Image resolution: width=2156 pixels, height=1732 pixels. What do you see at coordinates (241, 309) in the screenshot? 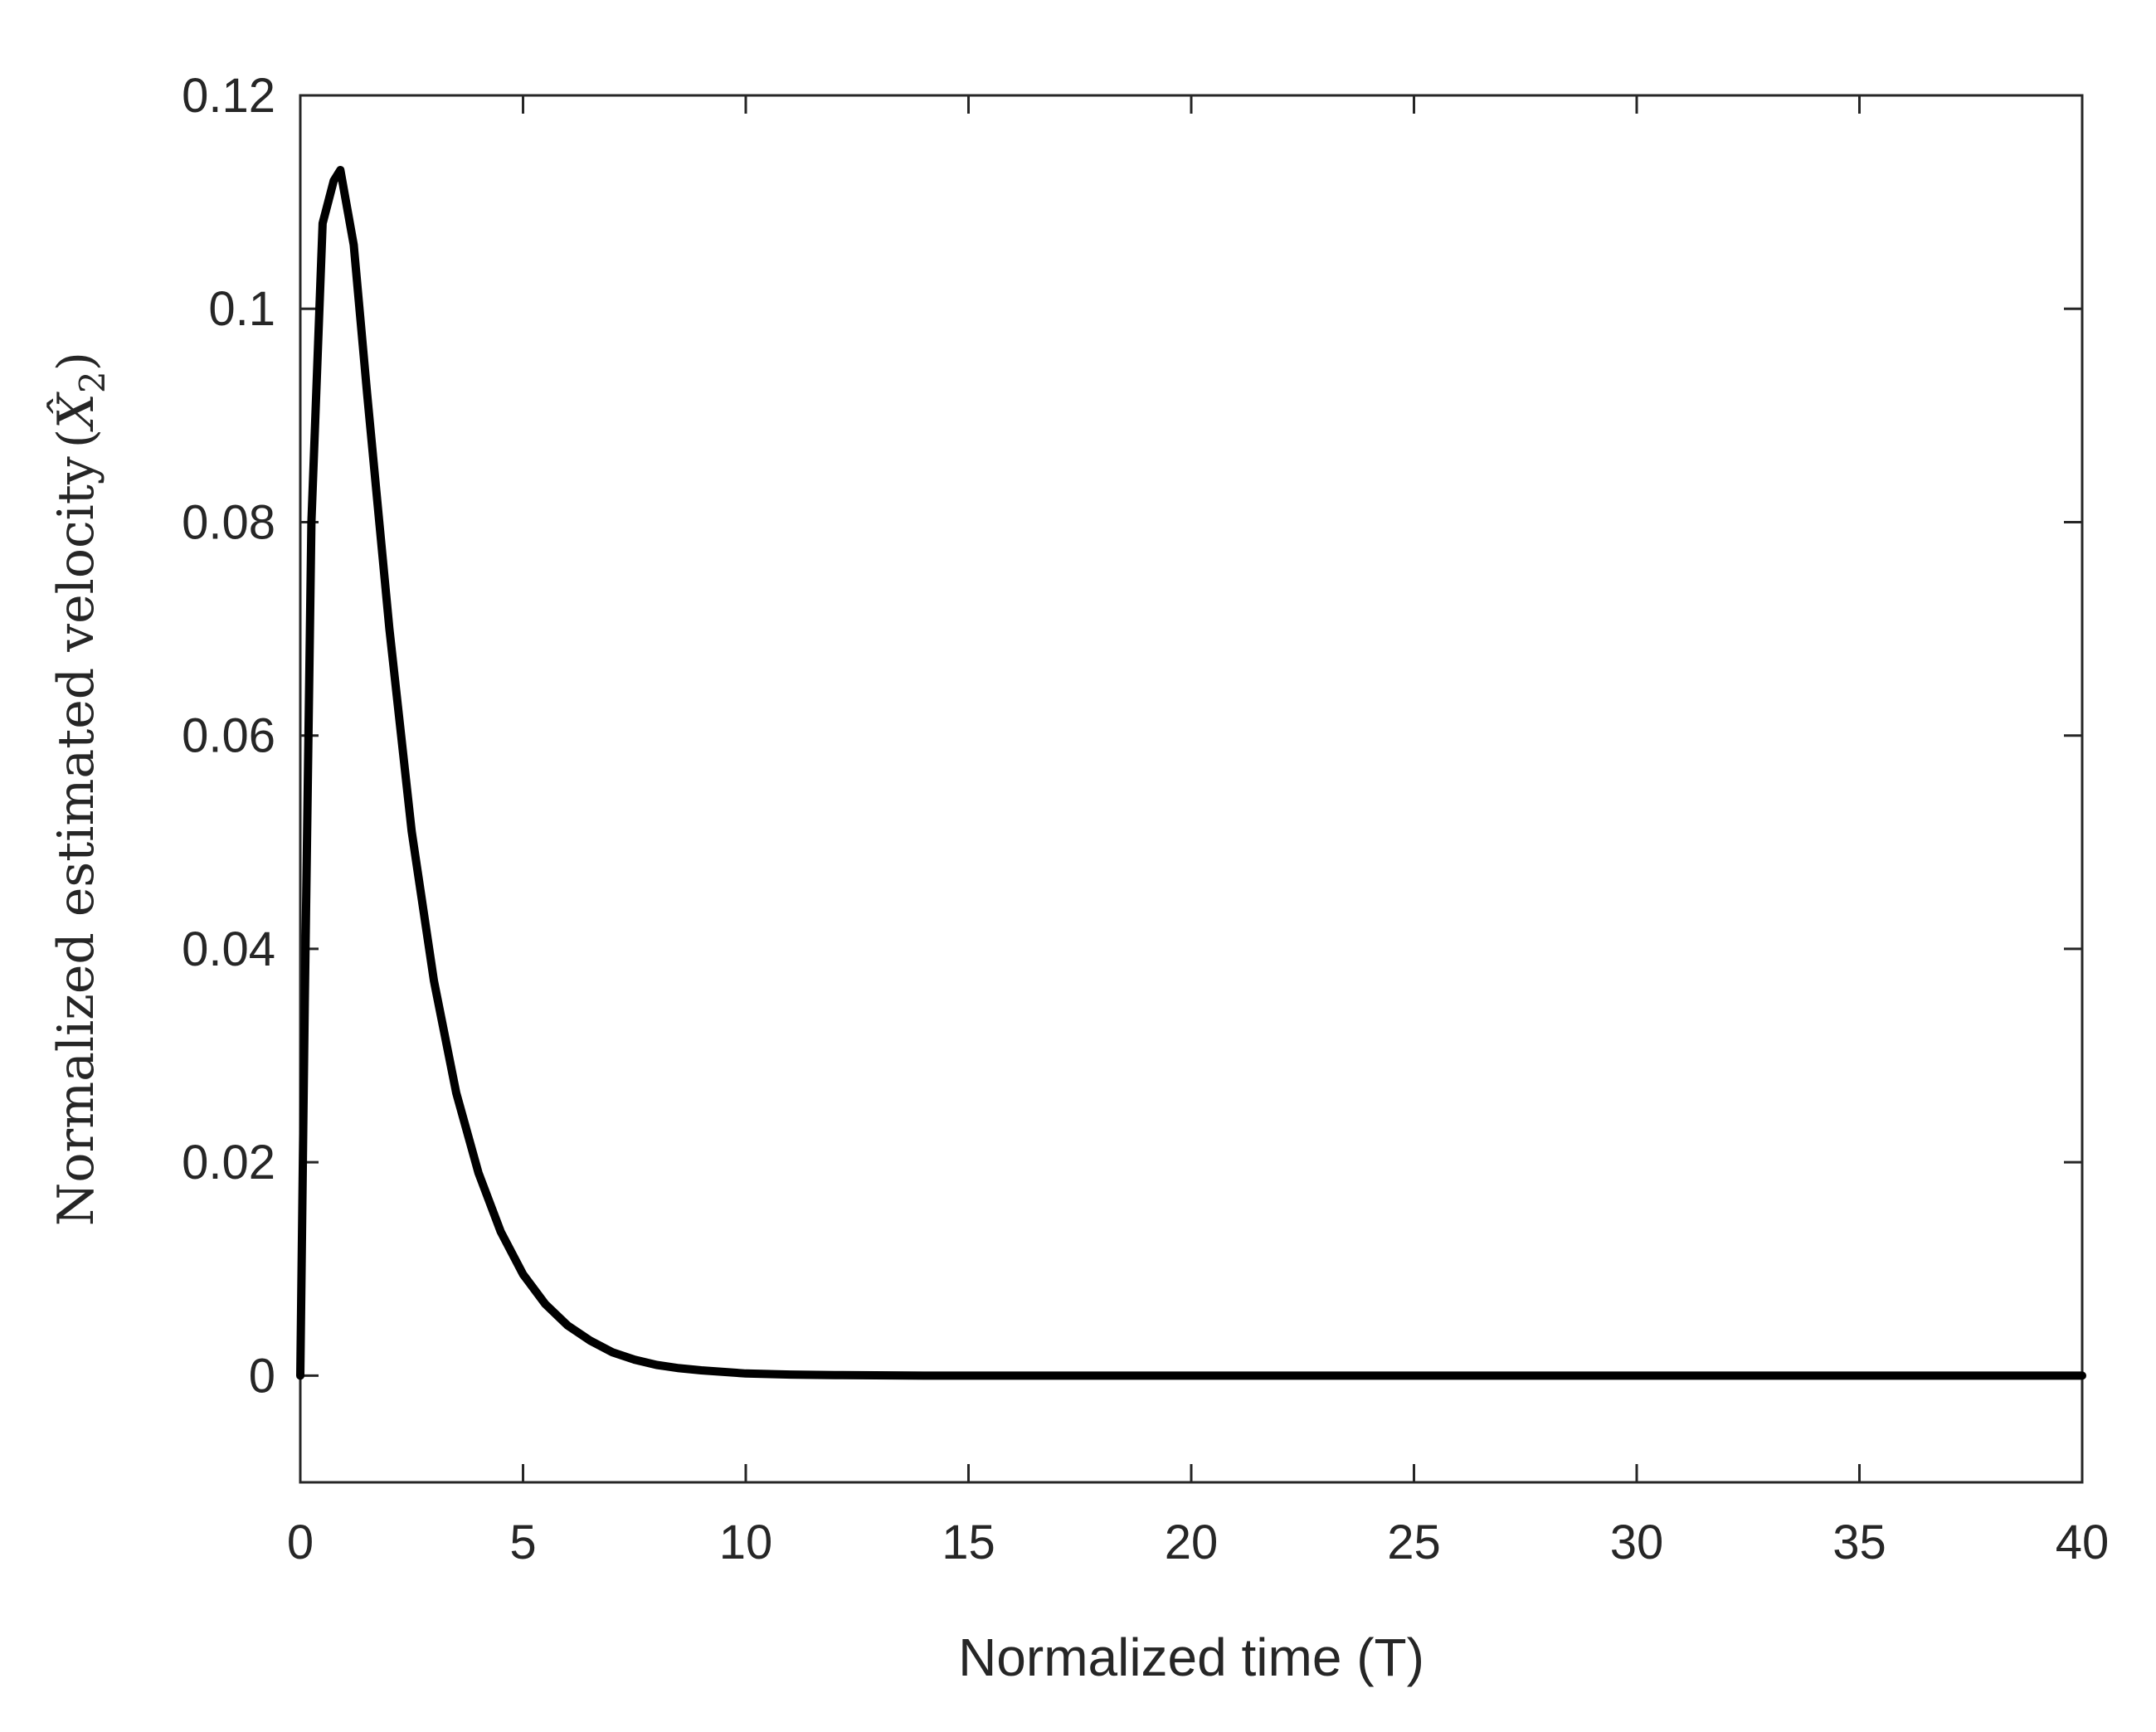
I see `y-tick-label: 0.1` at bounding box center [241, 309].